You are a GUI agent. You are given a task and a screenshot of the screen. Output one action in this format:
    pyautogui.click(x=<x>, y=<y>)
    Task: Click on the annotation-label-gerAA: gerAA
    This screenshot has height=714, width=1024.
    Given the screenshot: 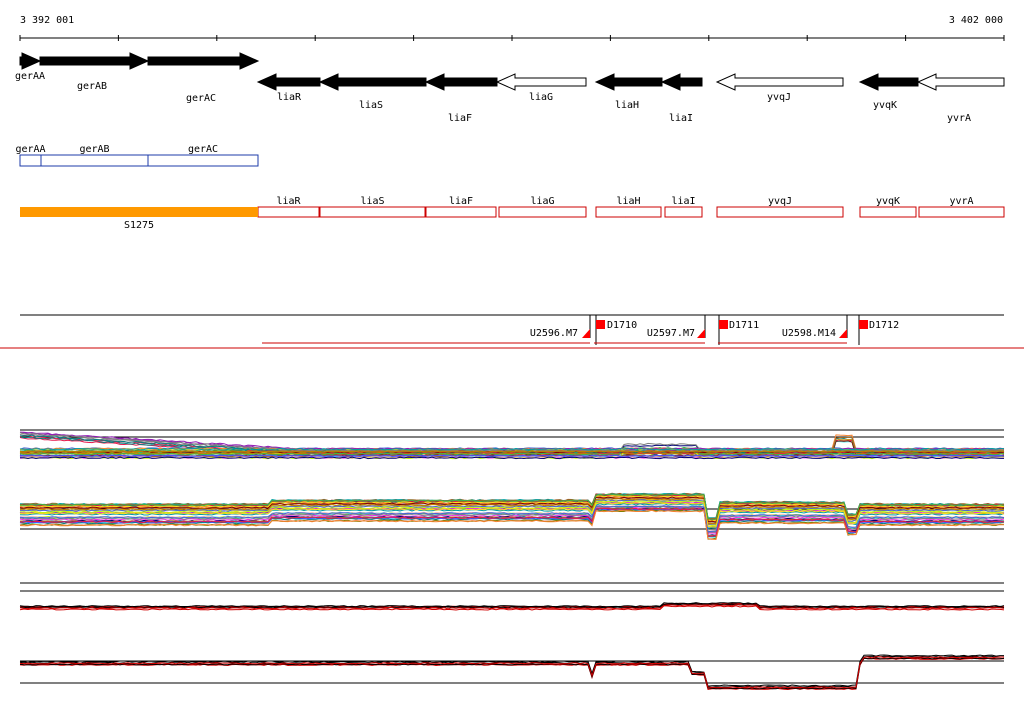 What is the action you would take?
    pyautogui.click(x=30, y=149)
    